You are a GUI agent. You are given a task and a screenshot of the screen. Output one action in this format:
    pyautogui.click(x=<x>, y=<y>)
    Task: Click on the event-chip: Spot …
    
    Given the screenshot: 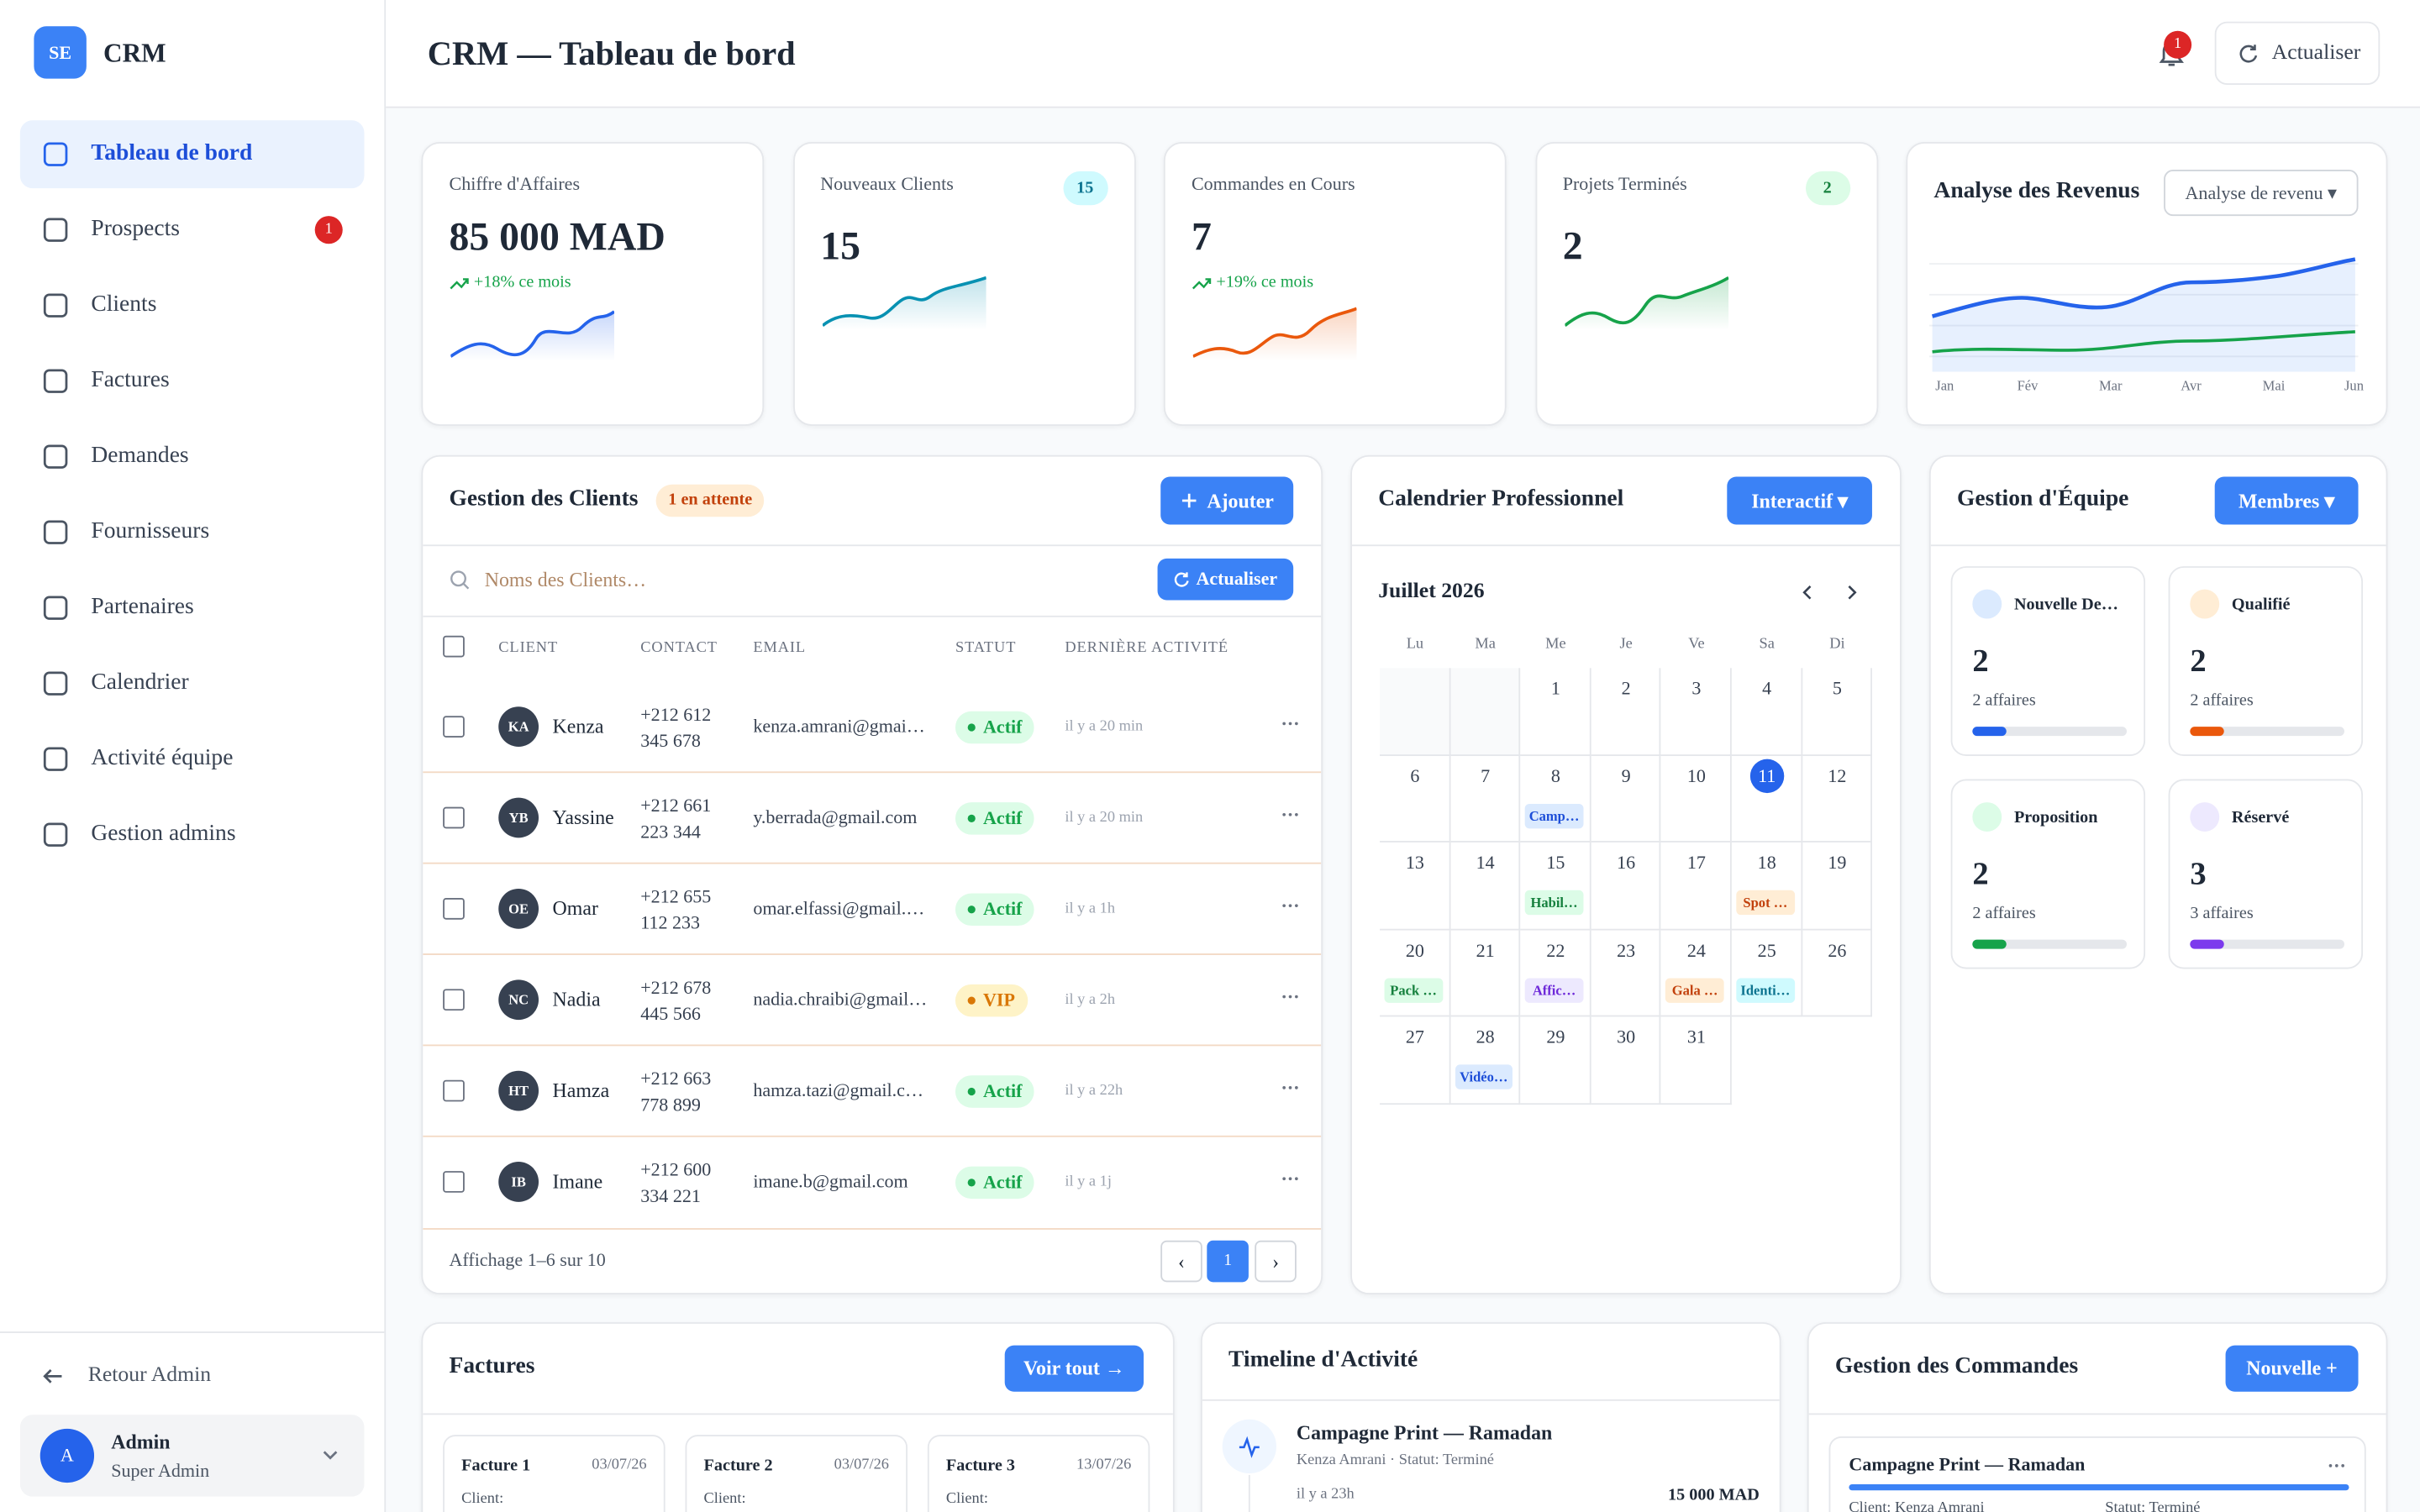 What is the action you would take?
    pyautogui.click(x=1765, y=903)
    